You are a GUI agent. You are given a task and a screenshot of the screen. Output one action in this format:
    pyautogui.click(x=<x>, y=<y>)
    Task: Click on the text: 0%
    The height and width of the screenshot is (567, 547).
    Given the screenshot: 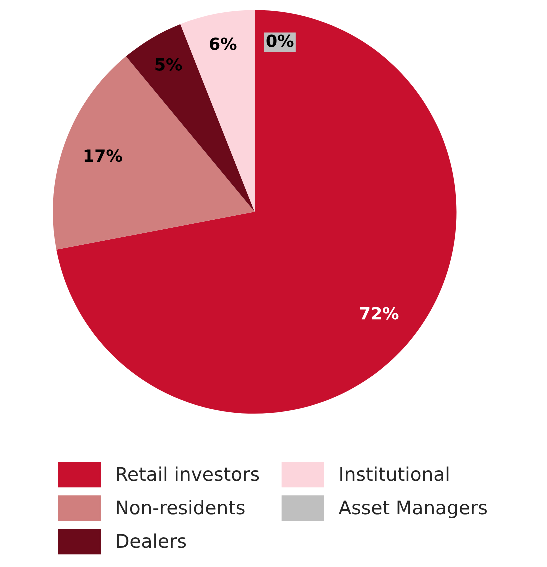 What is the action you would take?
    pyautogui.click(x=280, y=41)
    